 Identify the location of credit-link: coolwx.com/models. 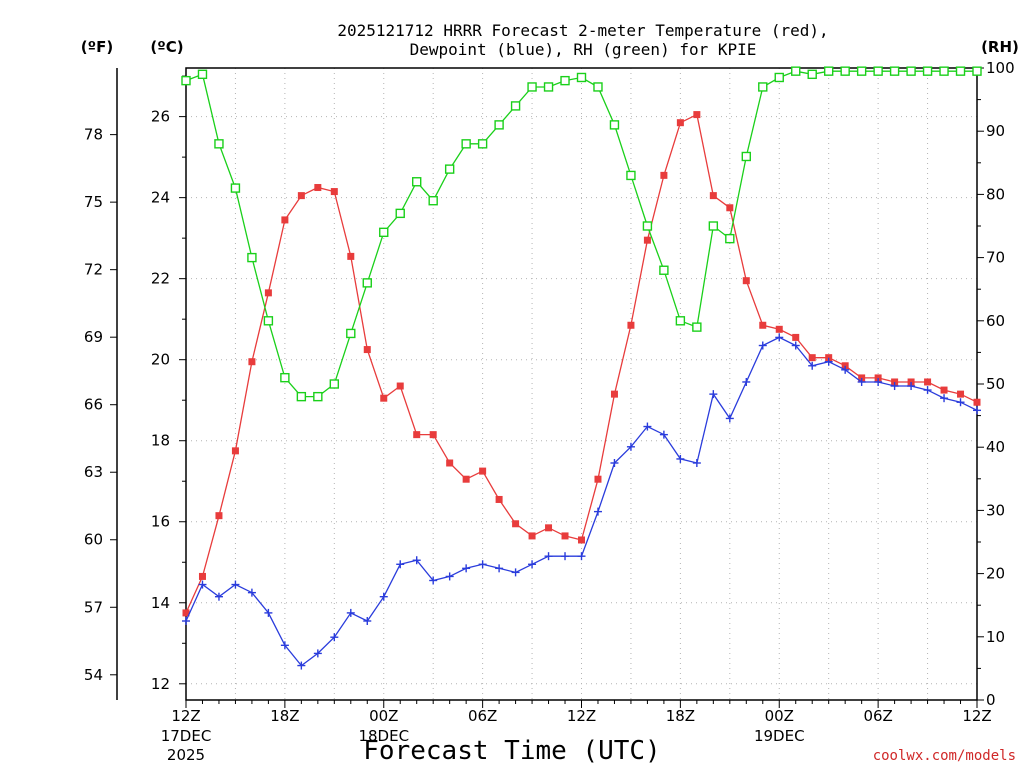
(944, 756).